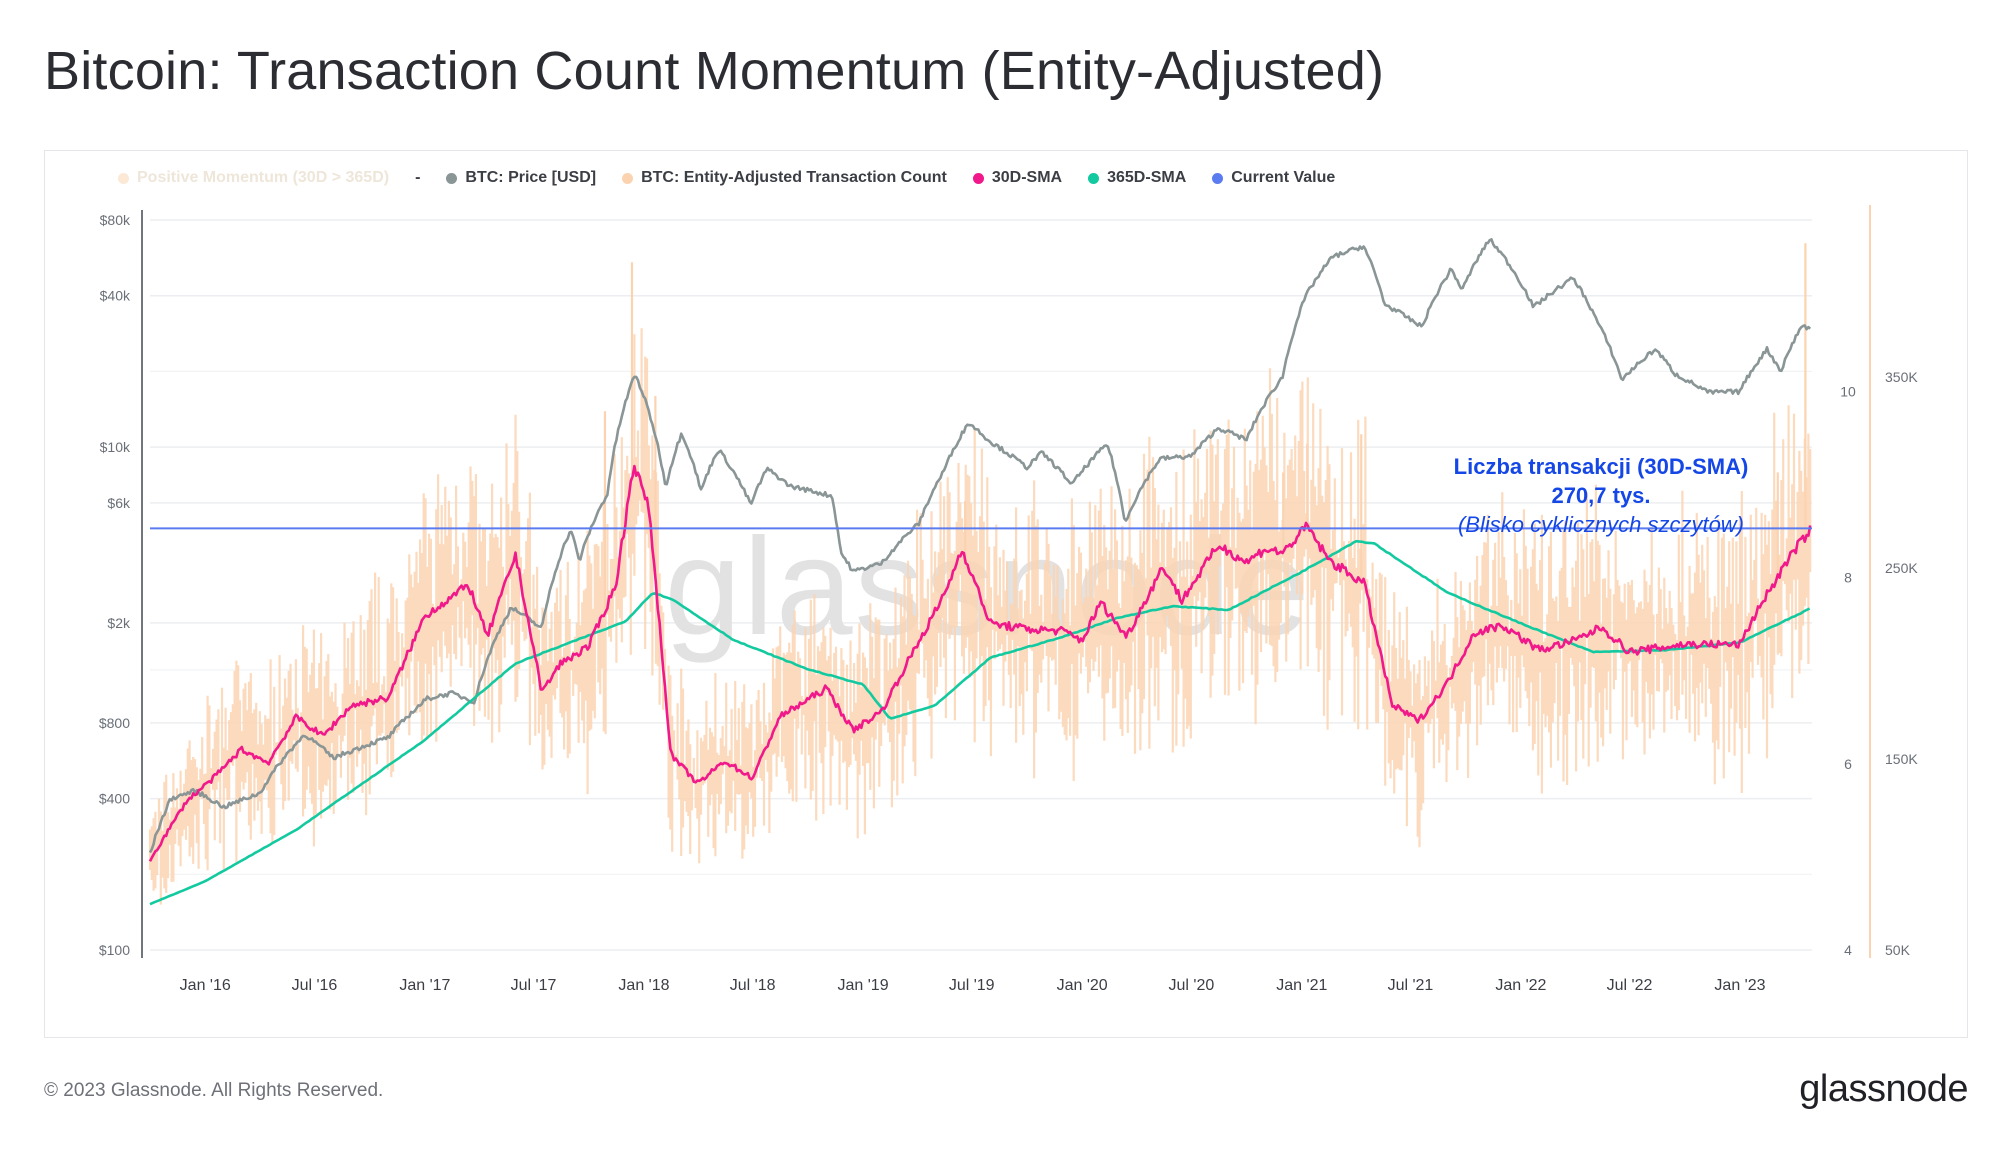 The width and height of the screenshot is (2000, 1152). What do you see at coordinates (1520, 985) in the screenshot?
I see `x-tick-label: Jan '22` at bounding box center [1520, 985].